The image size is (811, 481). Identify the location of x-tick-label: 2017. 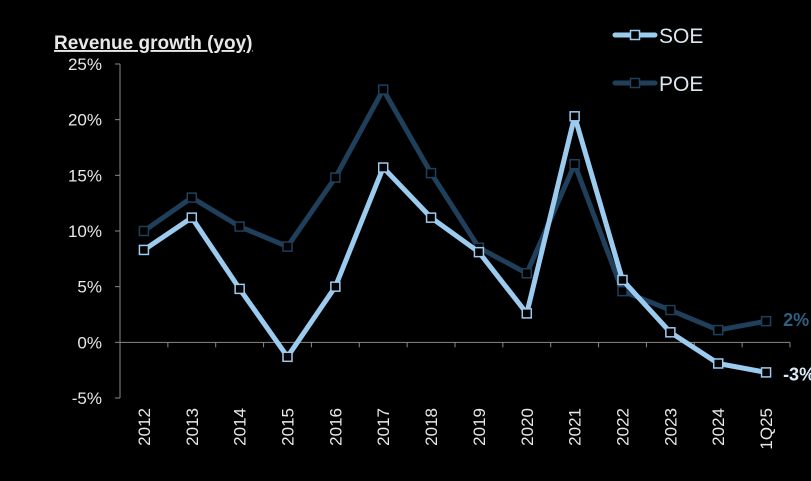
(383, 427).